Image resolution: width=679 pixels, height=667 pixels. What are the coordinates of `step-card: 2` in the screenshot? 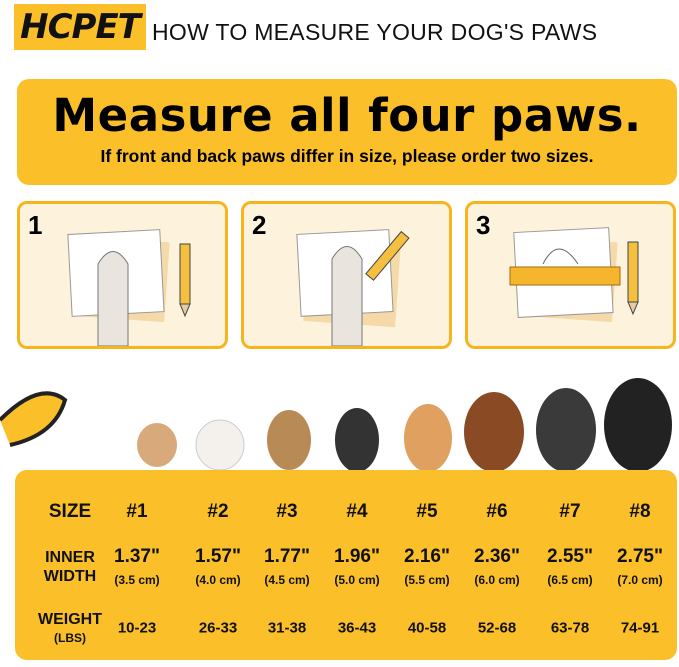 It's located at (346, 275).